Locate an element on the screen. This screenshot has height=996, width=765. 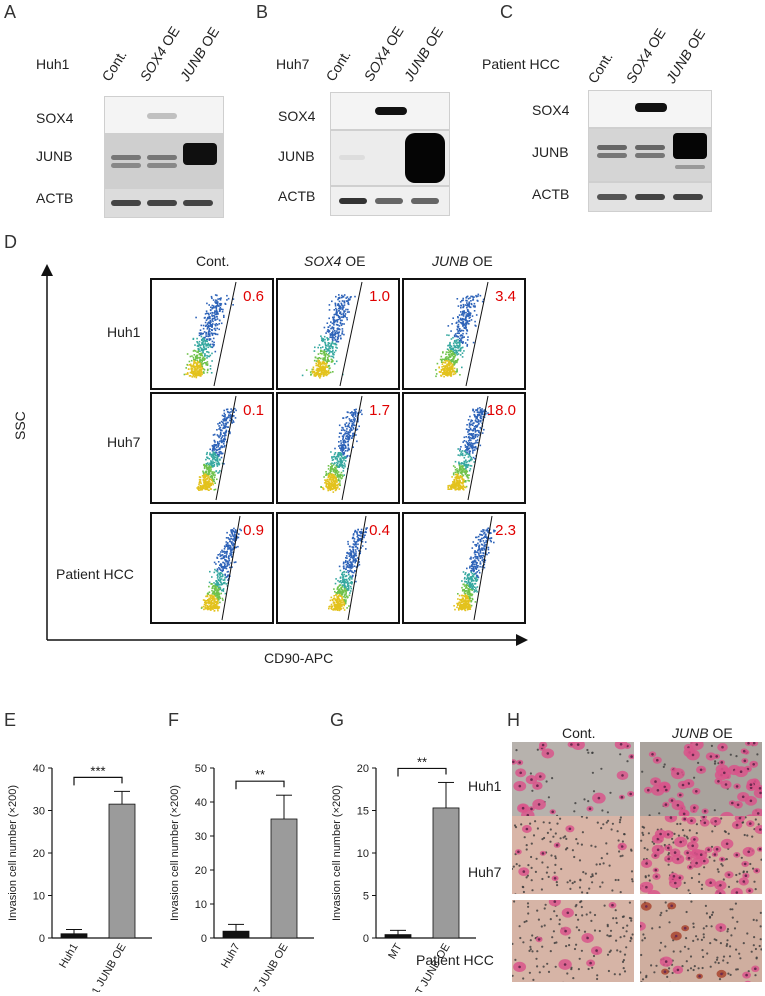
panel-label-g: G is located at coordinates (337, 720).